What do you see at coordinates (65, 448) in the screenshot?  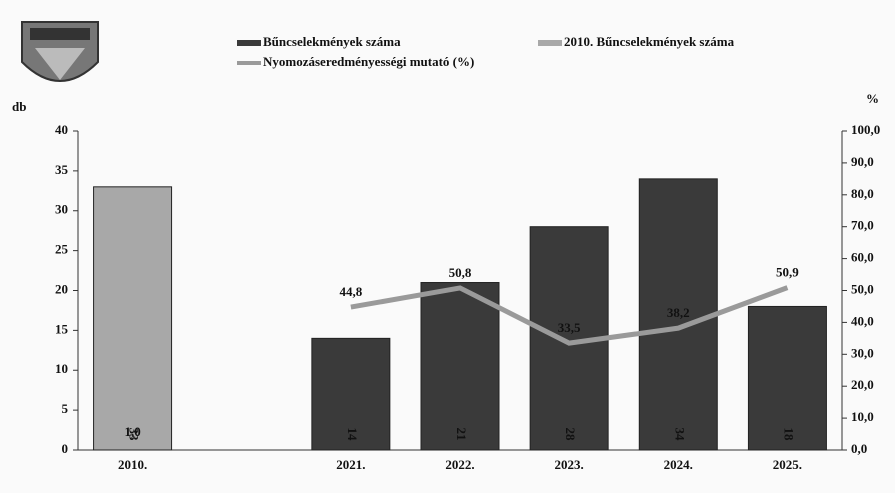 I see `y-tick-label: 0` at bounding box center [65, 448].